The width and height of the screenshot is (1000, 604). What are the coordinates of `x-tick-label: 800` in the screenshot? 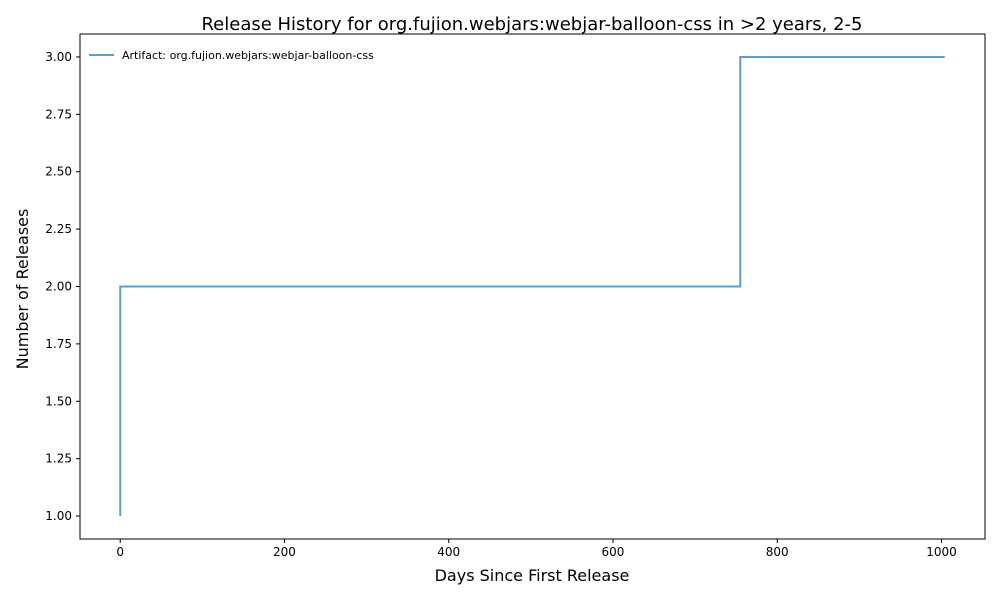 It's located at (777, 552).